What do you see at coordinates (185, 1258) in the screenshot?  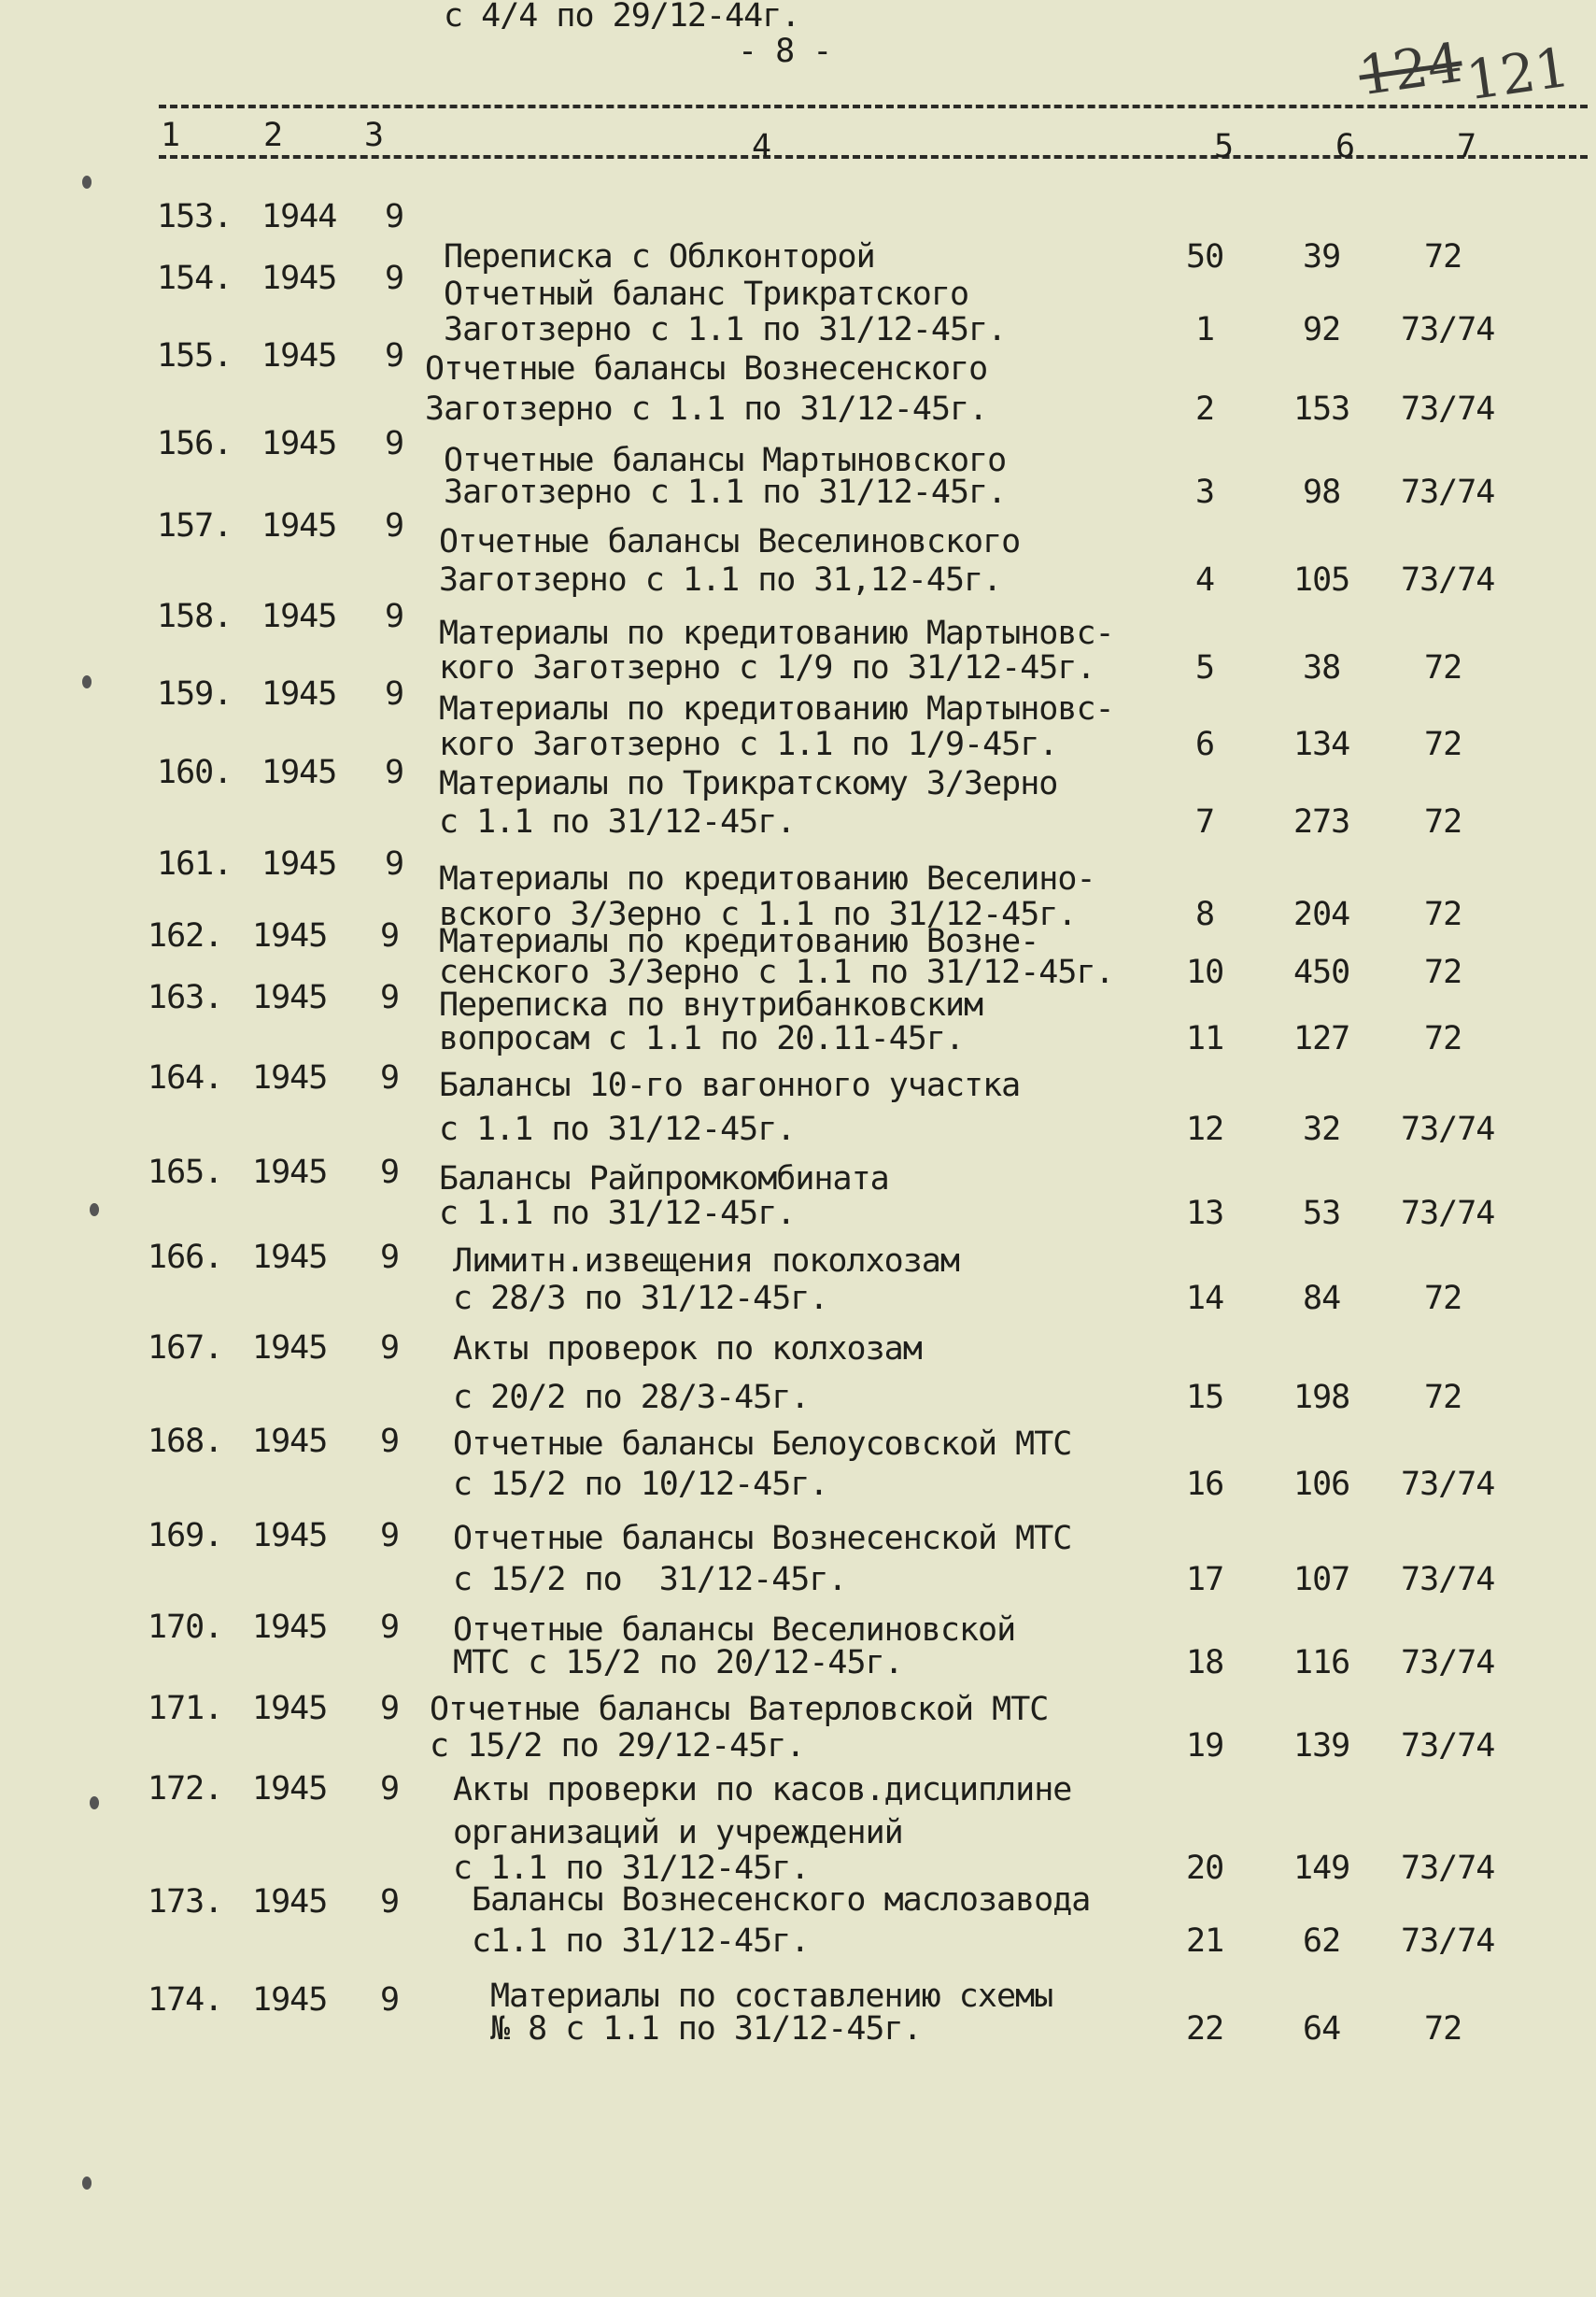 I see `item-number: 166.` at bounding box center [185, 1258].